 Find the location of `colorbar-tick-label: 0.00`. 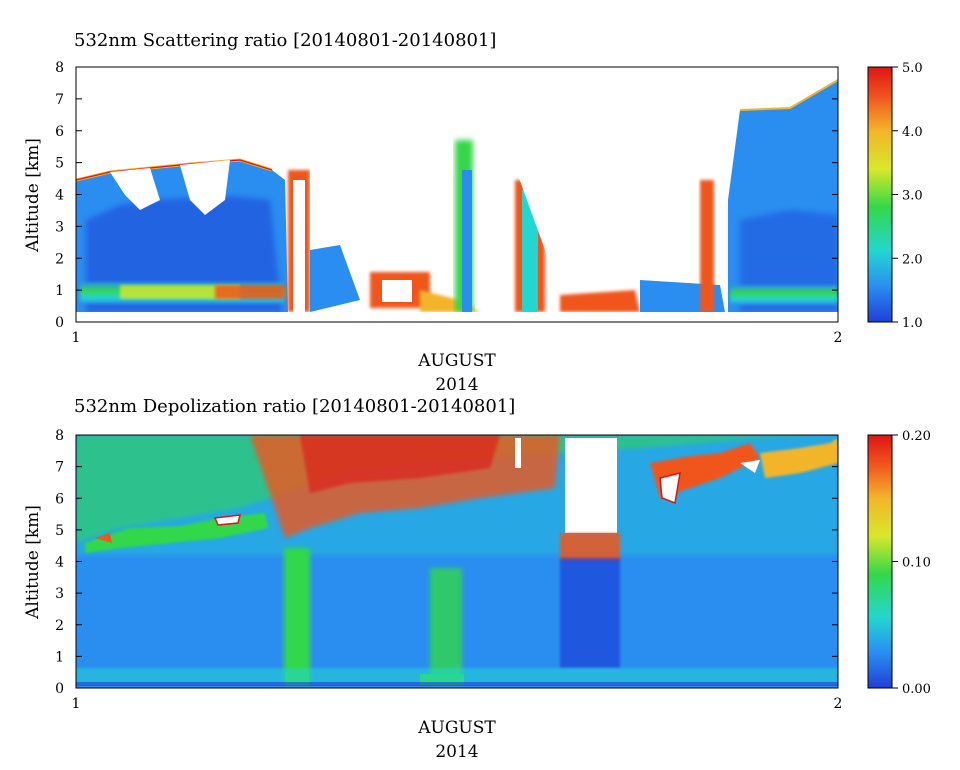

colorbar-tick-label: 0.00 is located at coordinates (916, 689).